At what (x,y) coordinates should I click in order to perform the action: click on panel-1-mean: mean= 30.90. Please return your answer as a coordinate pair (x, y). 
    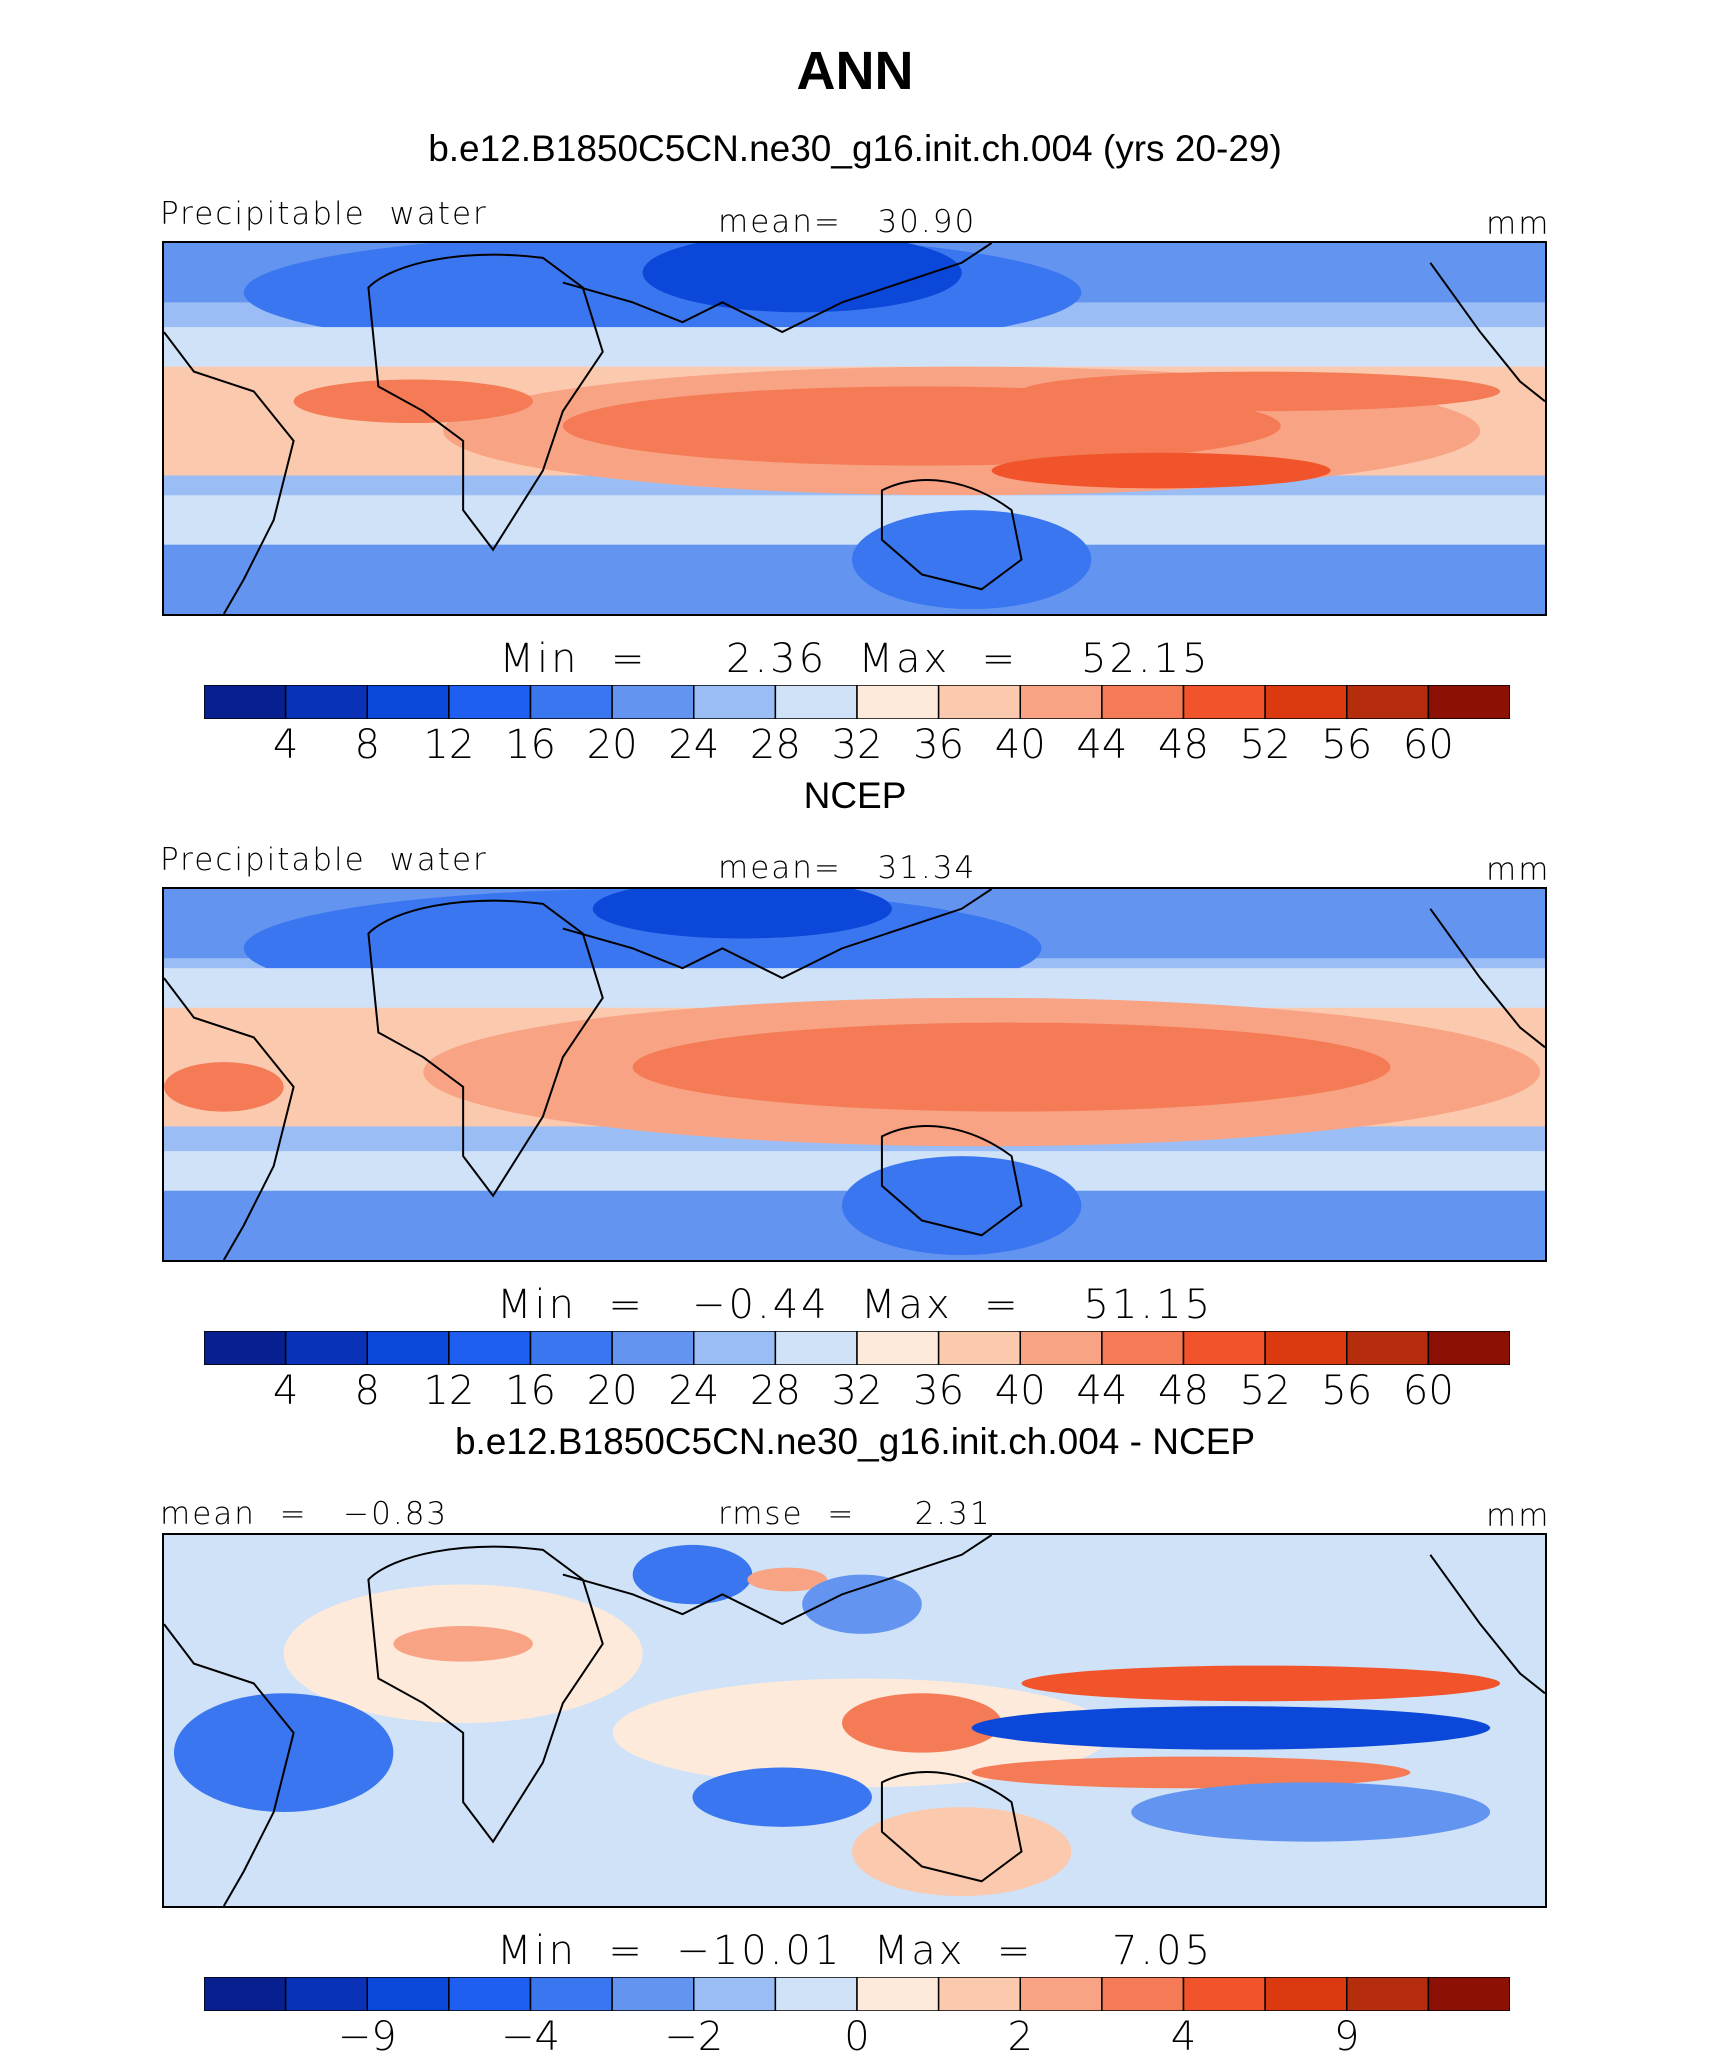
    Looking at the image, I should click on (847, 222).